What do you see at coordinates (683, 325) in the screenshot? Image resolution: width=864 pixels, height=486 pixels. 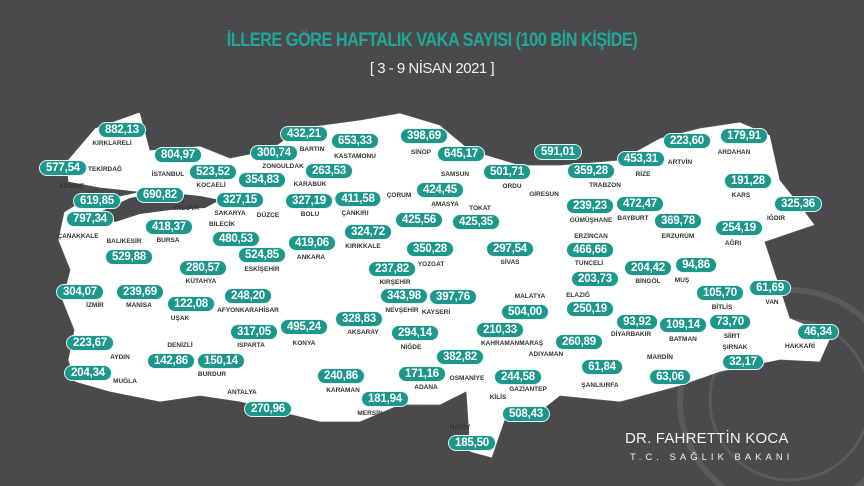 I see `province-value-badge: 109,14` at bounding box center [683, 325].